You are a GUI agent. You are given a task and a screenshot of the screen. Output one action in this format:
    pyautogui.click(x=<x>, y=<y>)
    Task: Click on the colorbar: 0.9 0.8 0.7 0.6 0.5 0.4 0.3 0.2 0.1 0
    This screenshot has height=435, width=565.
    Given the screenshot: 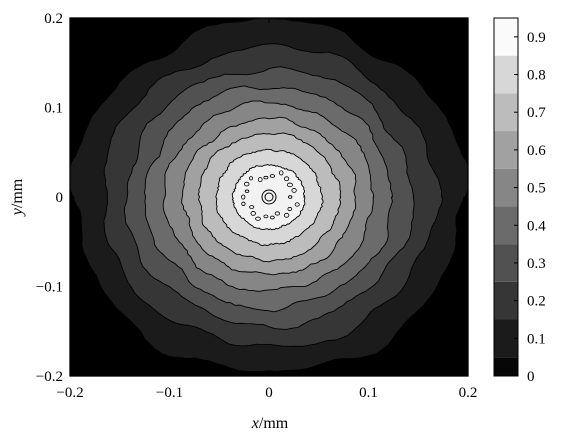 What is the action you would take?
    pyautogui.click(x=519, y=201)
    